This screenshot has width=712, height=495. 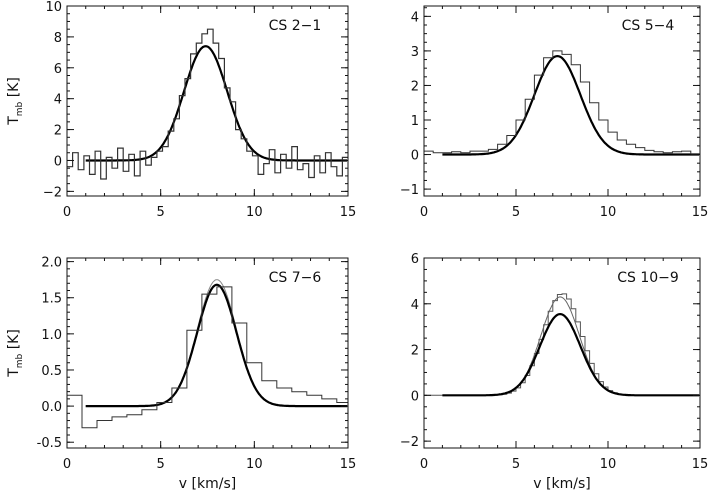 What do you see at coordinates (648, 26) in the screenshot?
I see `panel-label: CS 5−4` at bounding box center [648, 26].